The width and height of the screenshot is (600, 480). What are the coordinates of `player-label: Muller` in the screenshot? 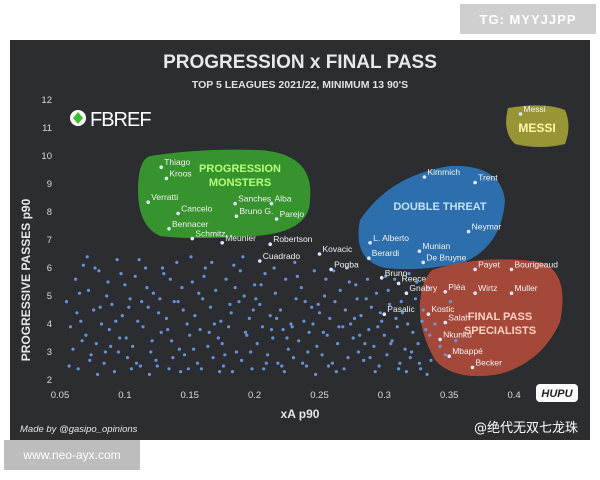 It's located at (526, 288).